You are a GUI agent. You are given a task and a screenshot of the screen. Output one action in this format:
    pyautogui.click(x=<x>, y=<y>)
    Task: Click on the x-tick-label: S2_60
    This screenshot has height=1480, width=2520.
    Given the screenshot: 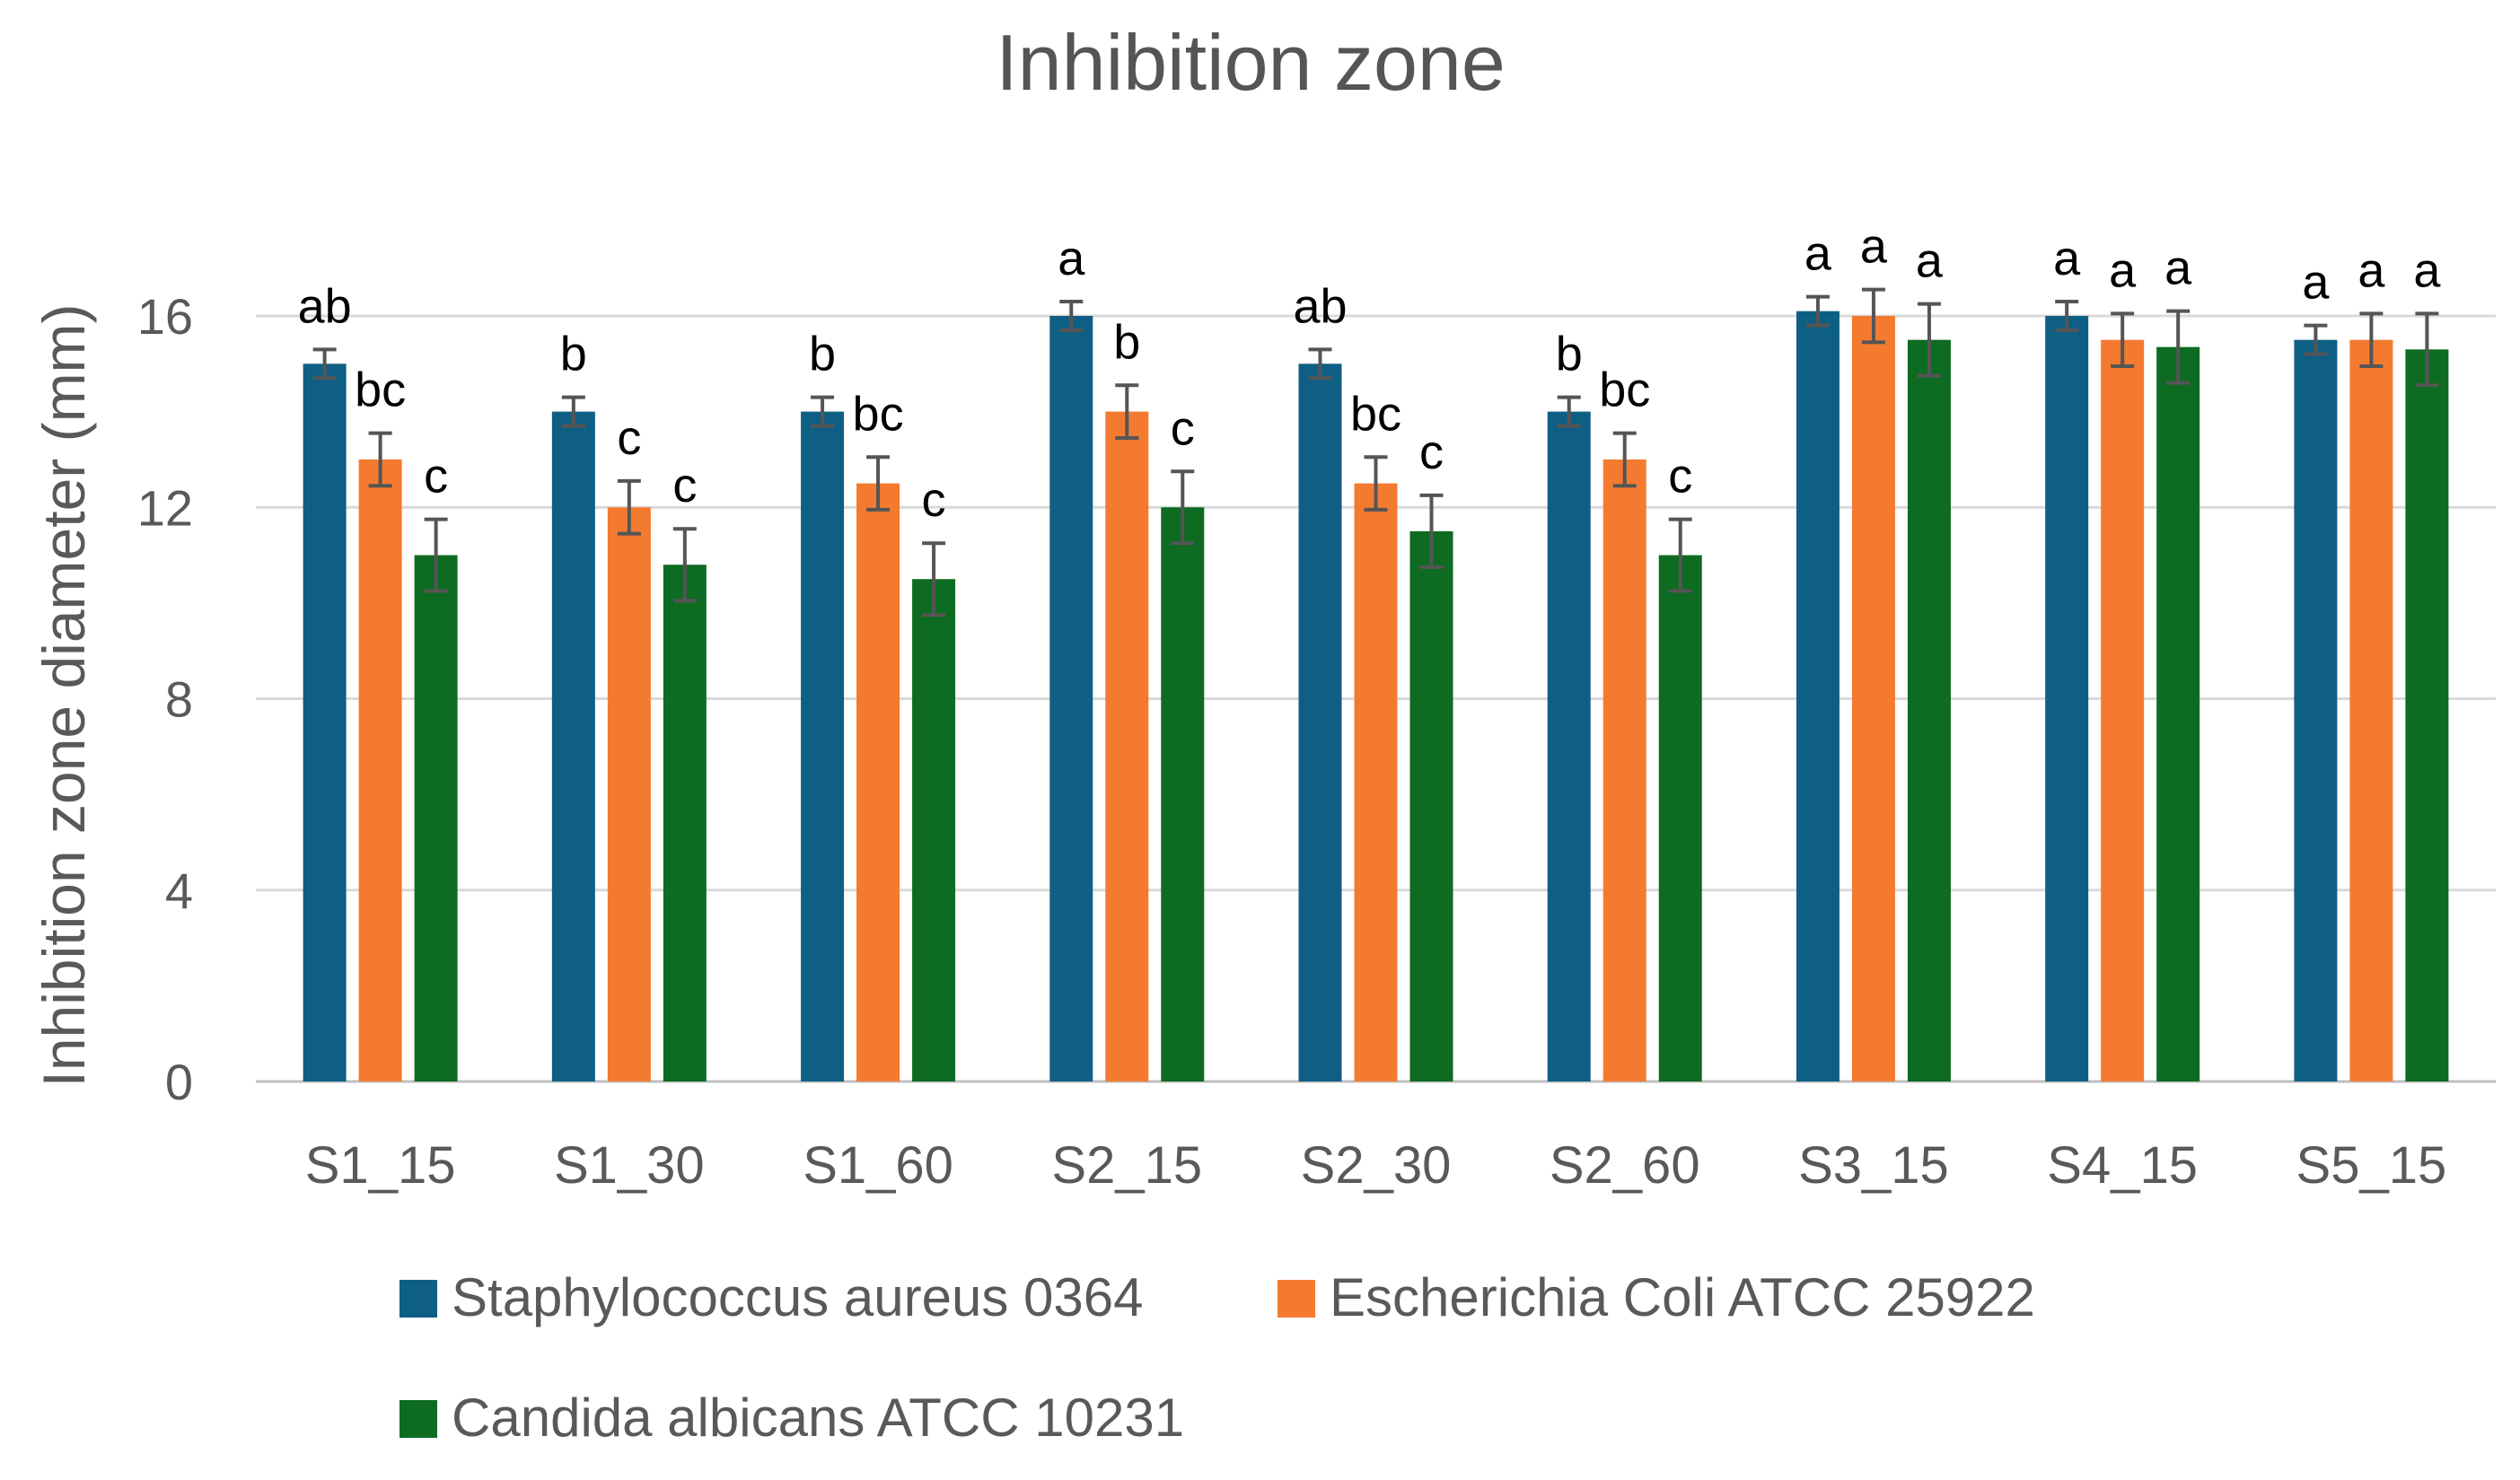 What is the action you would take?
    pyautogui.click(x=1625, y=1166)
    